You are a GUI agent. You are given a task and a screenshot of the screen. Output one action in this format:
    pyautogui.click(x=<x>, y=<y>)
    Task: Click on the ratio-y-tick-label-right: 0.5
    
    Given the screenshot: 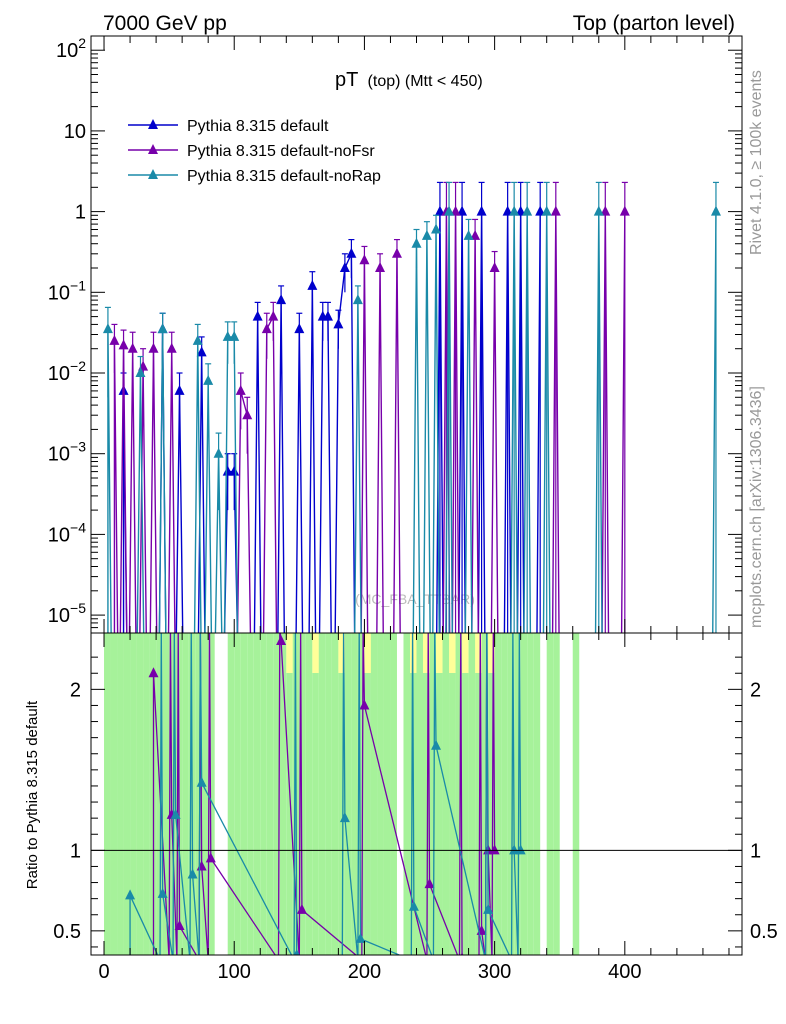 What is the action you would take?
    pyautogui.click(x=764, y=932)
    